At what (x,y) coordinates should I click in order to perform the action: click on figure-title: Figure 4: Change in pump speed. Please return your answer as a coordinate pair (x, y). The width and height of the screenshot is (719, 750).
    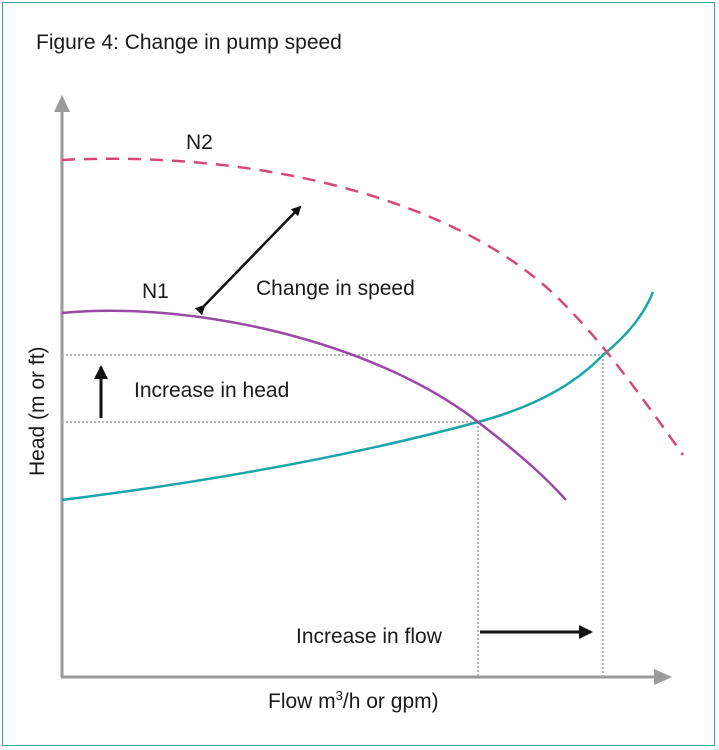
    Looking at the image, I should click on (189, 42).